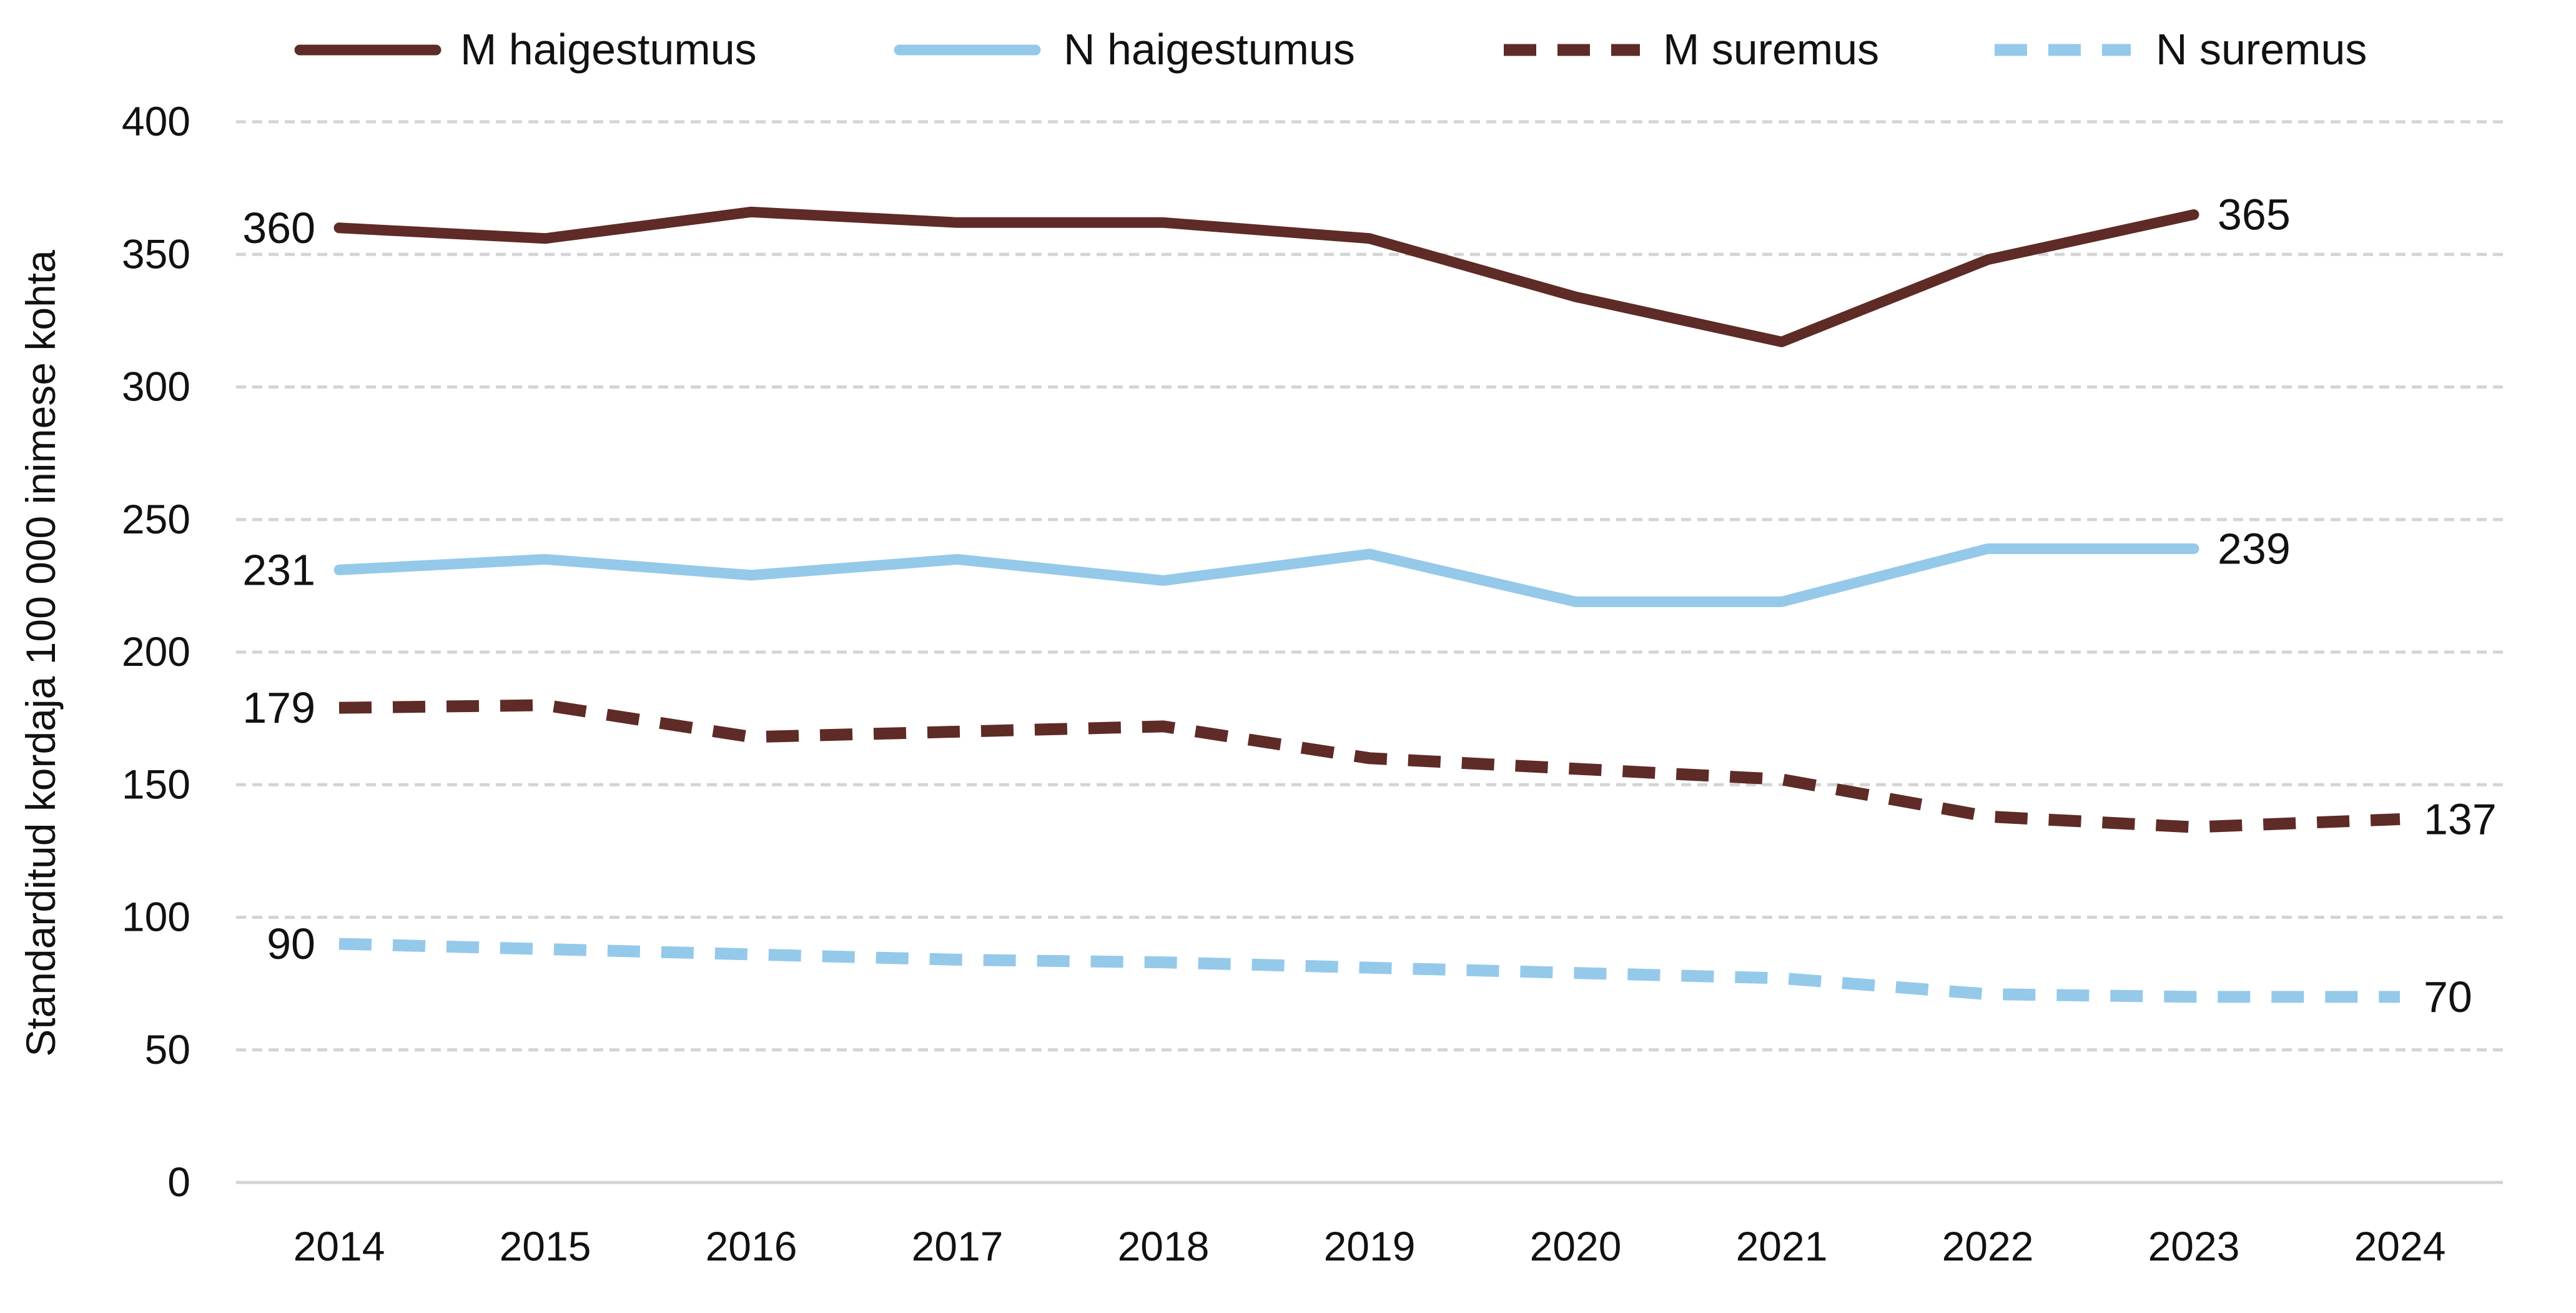  Describe the element at coordinates (156, 387) in the screenshot. I see `y-tick-label: 300` at that location.